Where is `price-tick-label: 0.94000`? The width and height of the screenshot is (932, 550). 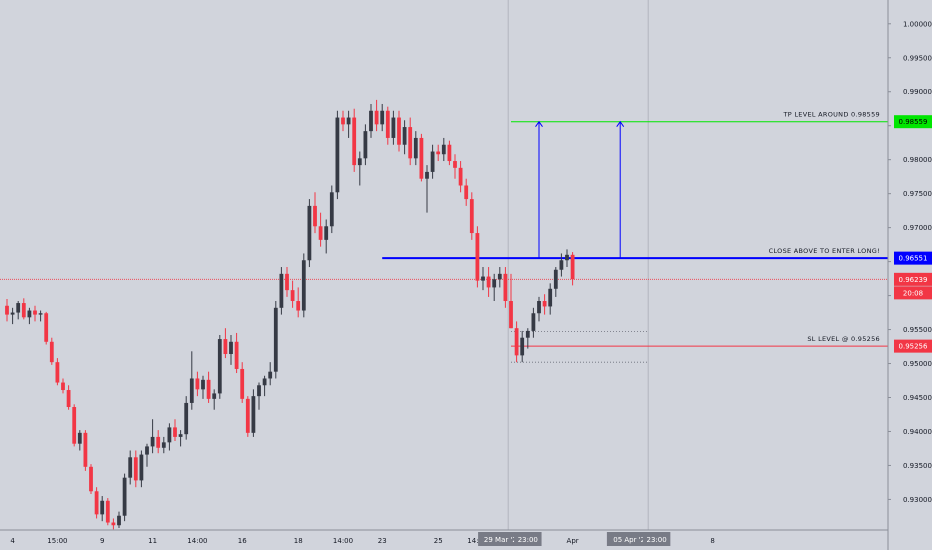 price-tick-label: 0.94000 is located at coordinates (917, 432).